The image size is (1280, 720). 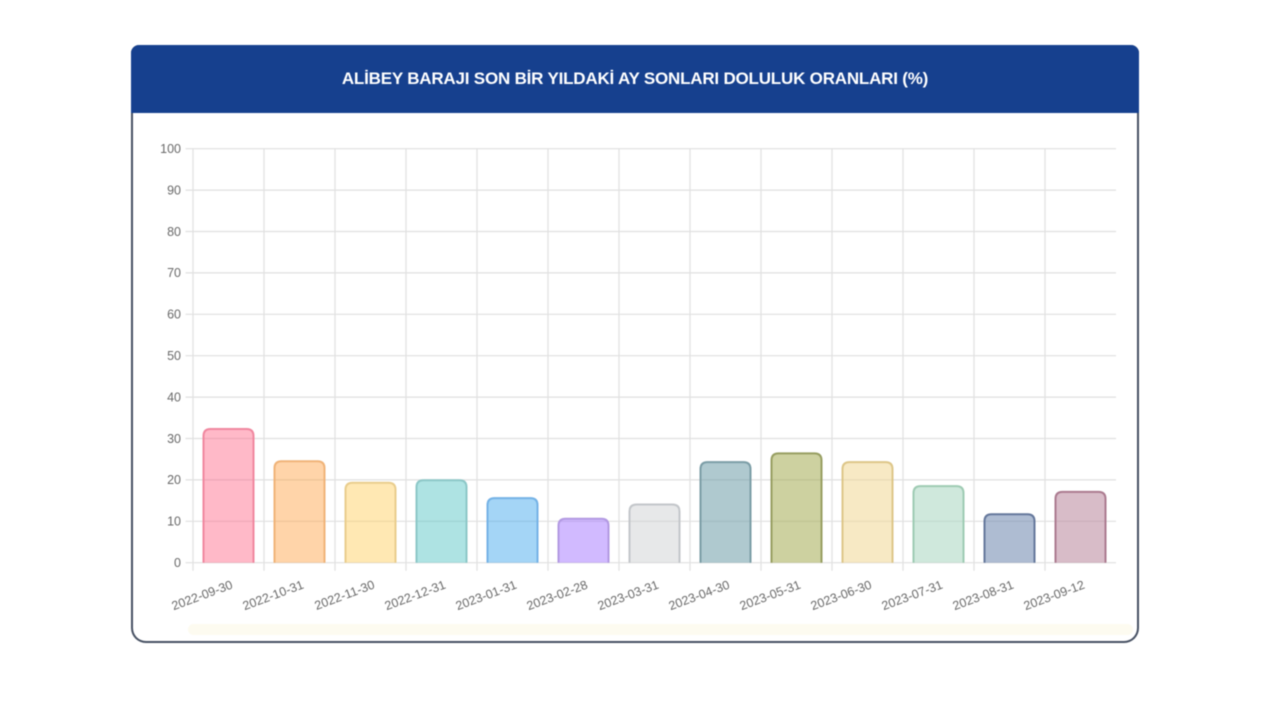 I want to click on svg-text: 2022-11-30, so click(x=345, y=595).